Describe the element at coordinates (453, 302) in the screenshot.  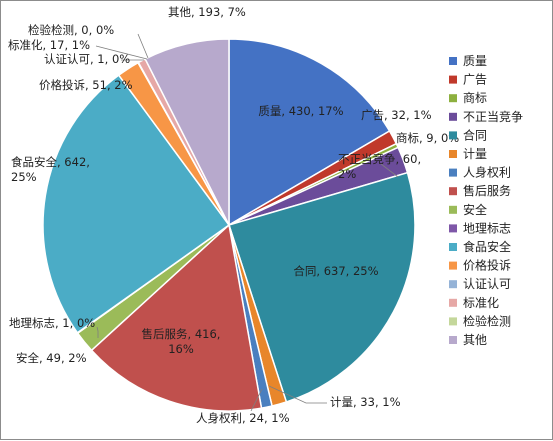
I see `legend-swatch-标准化` at that location.